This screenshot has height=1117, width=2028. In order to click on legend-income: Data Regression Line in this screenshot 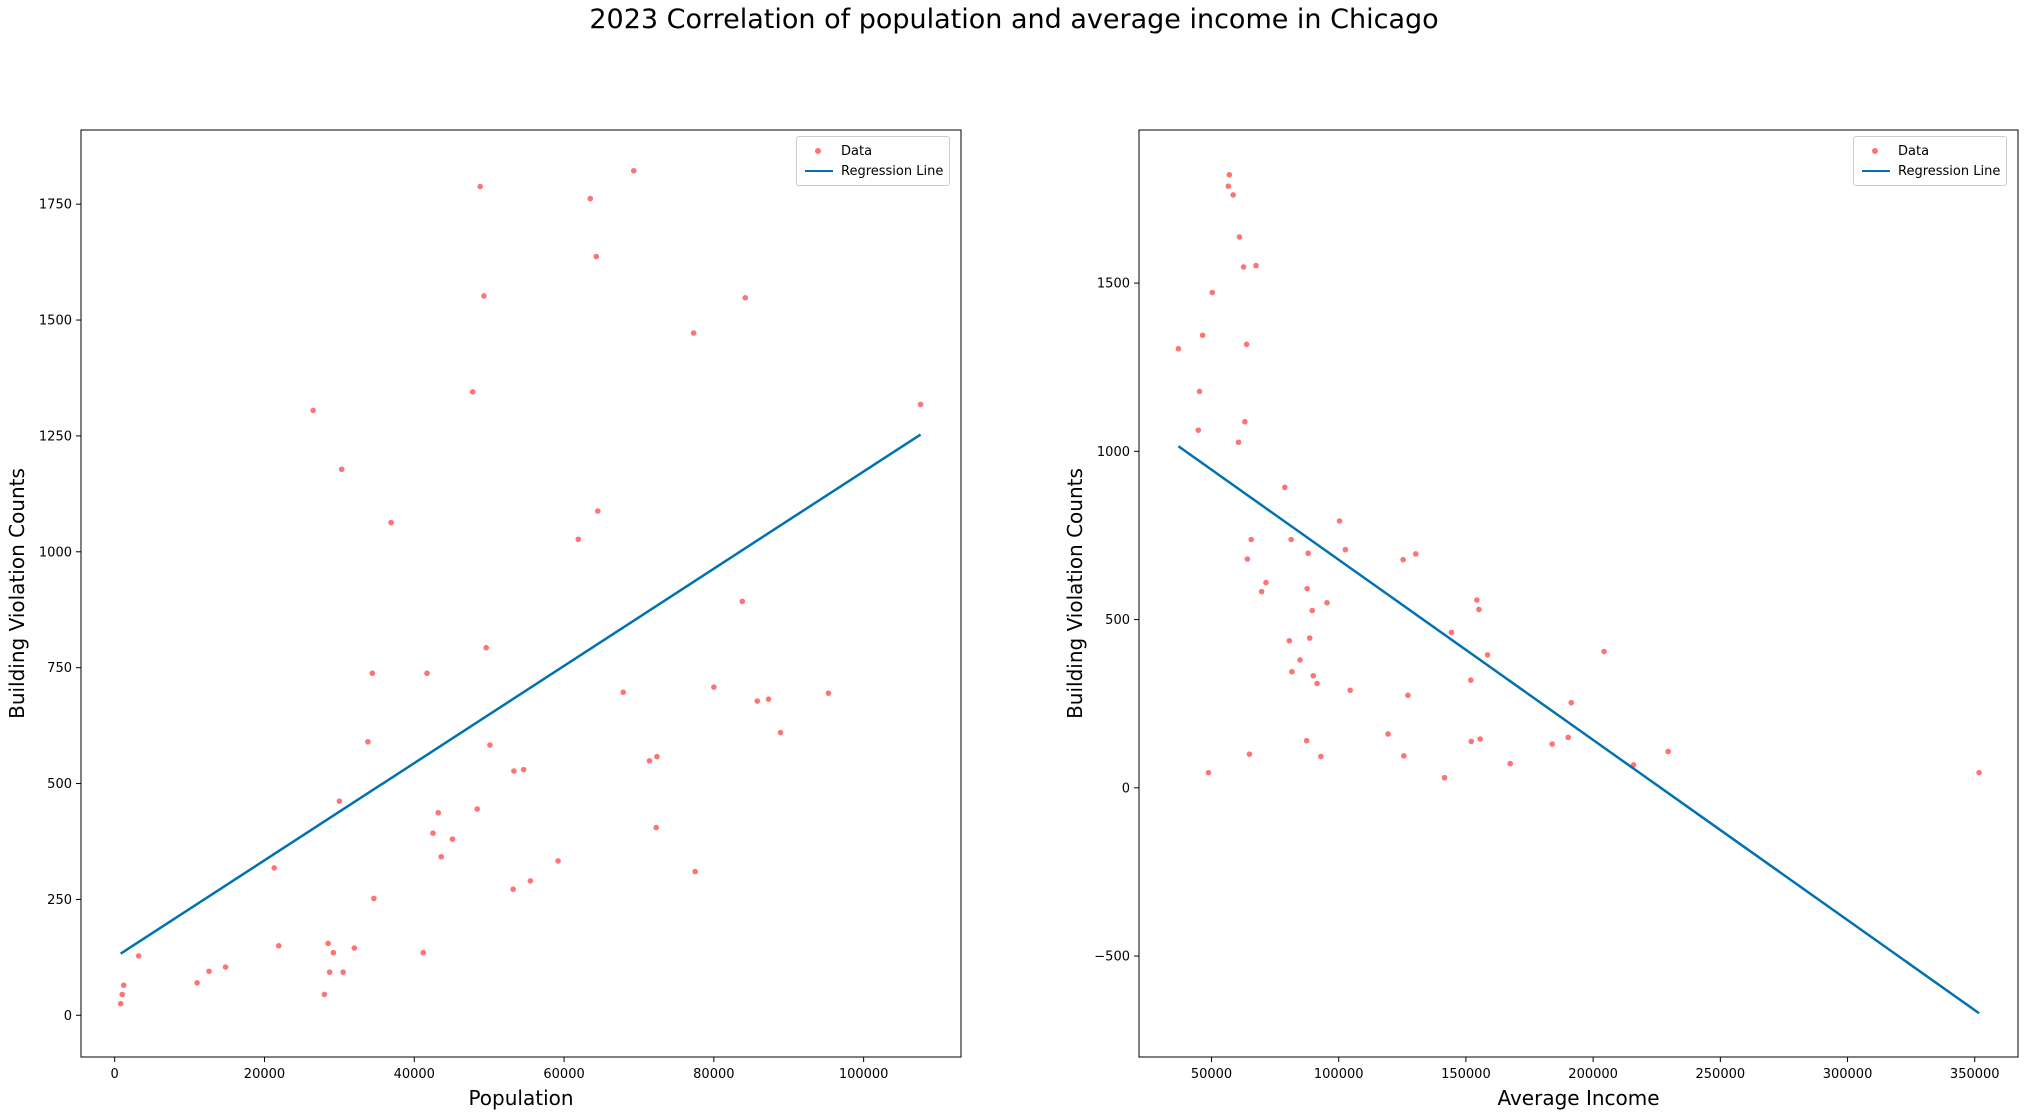, I will do `click(1930, 161)`.